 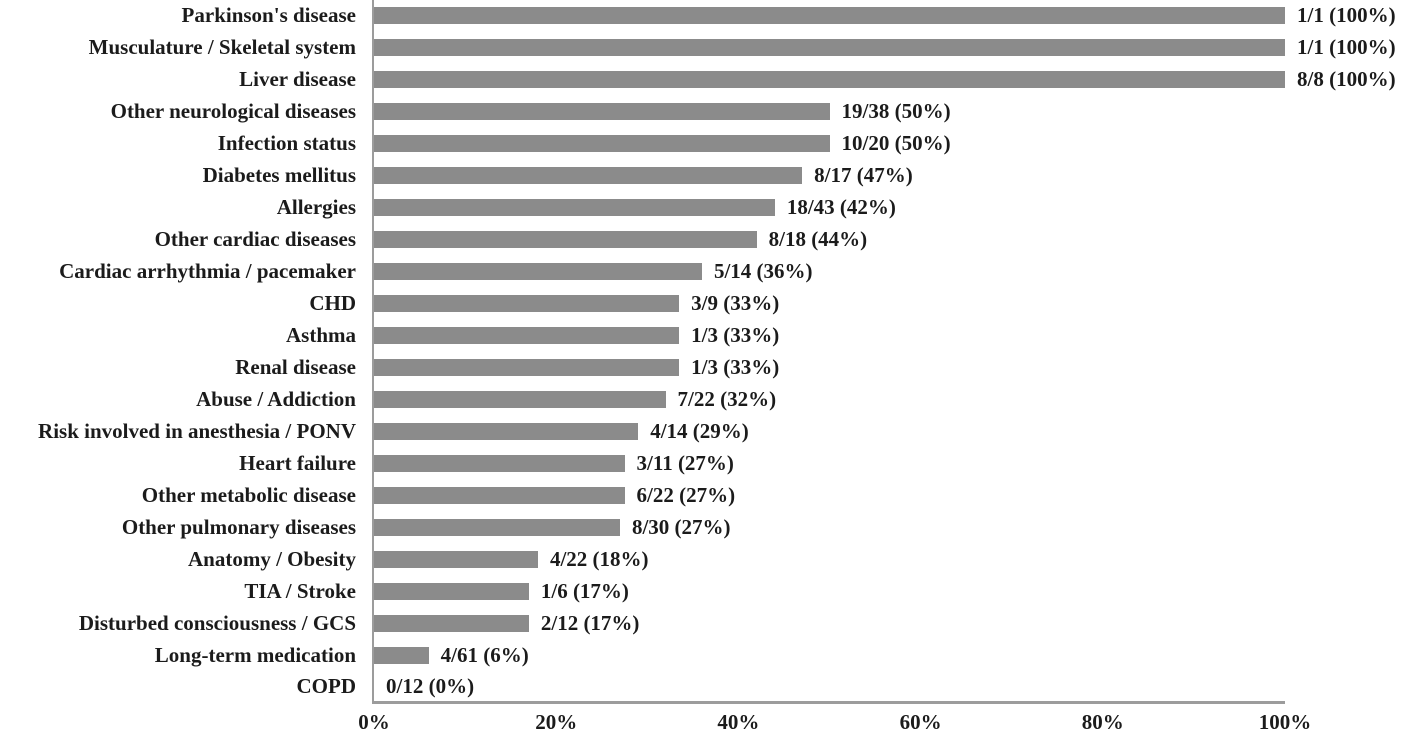 What do you see at coordinates (681, 526) in the screenshot?
I see `value-label: 8/30 (27%)` at bounding box center [681, 526].